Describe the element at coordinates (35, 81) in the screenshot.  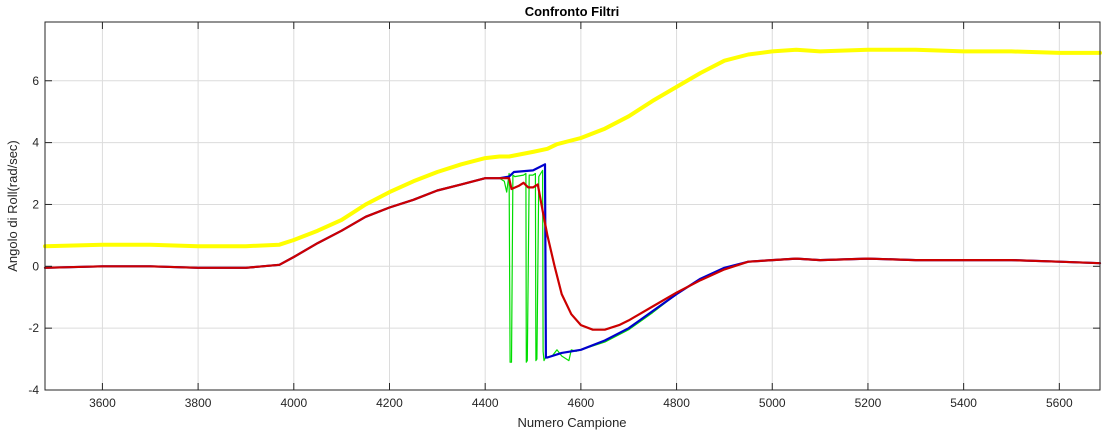
I see `y-tick-label: 6` at that location.